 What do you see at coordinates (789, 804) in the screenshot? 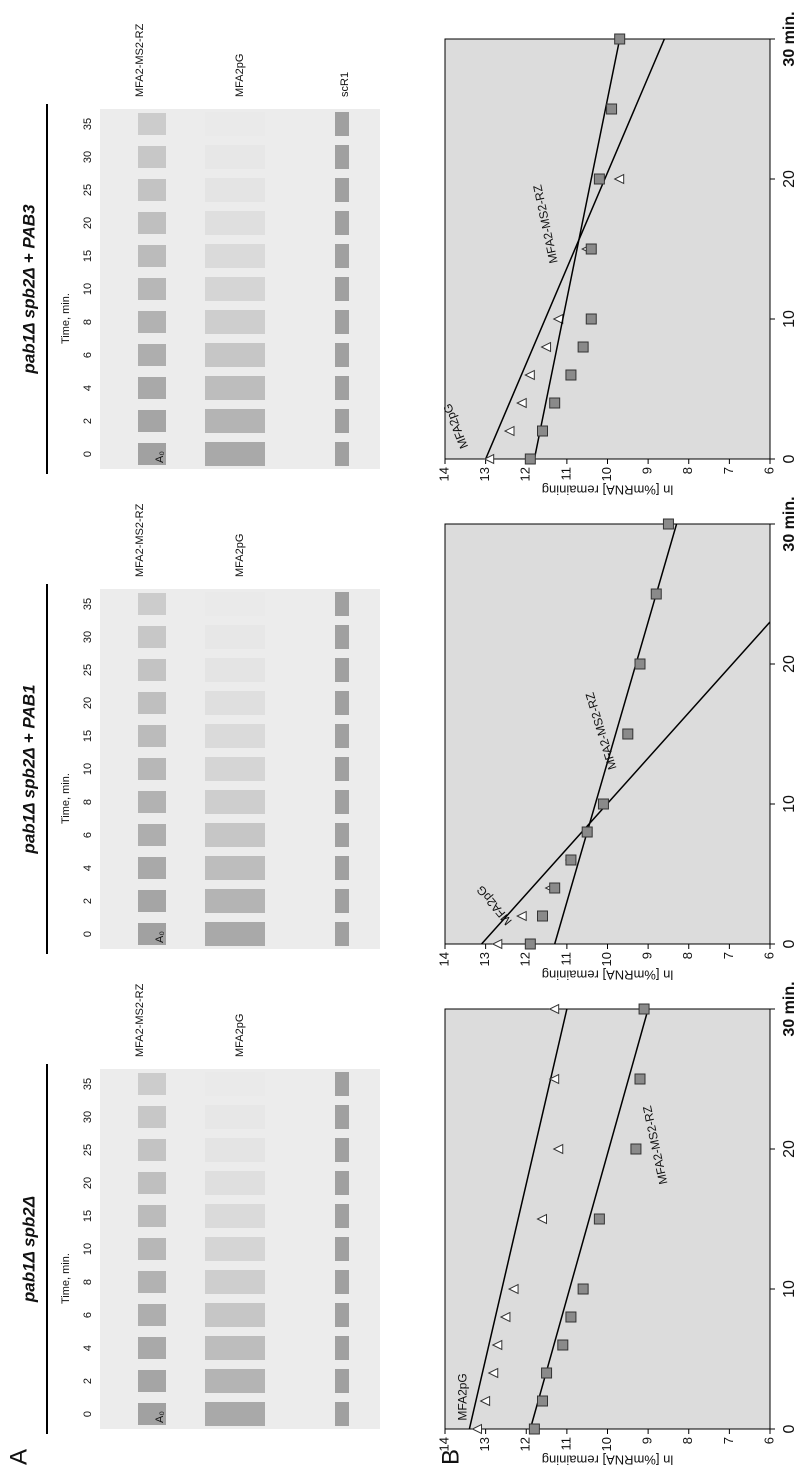
I see `x-tick-label: 10` at bounding box center [789, 804].